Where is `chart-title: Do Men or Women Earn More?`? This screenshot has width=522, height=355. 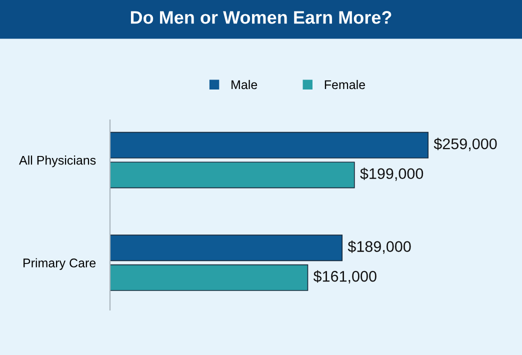
chart-title: Do Men or Women Earn More? is located at coordinates (261, 17).